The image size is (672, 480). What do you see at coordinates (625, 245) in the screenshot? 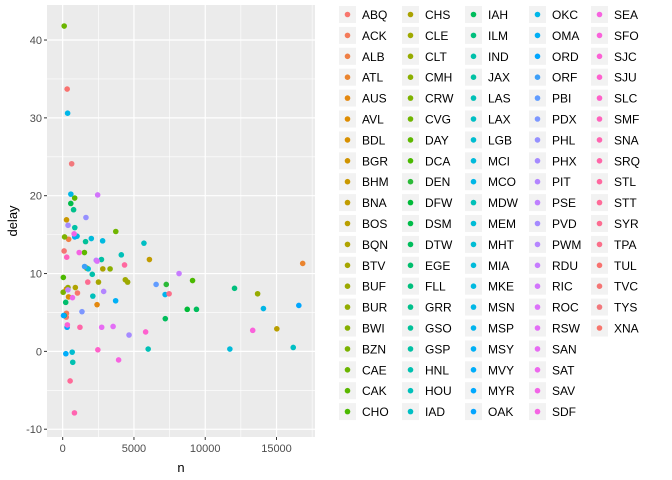
I see `legend-label-tpa: TPA` at bounding box center [625, 245].